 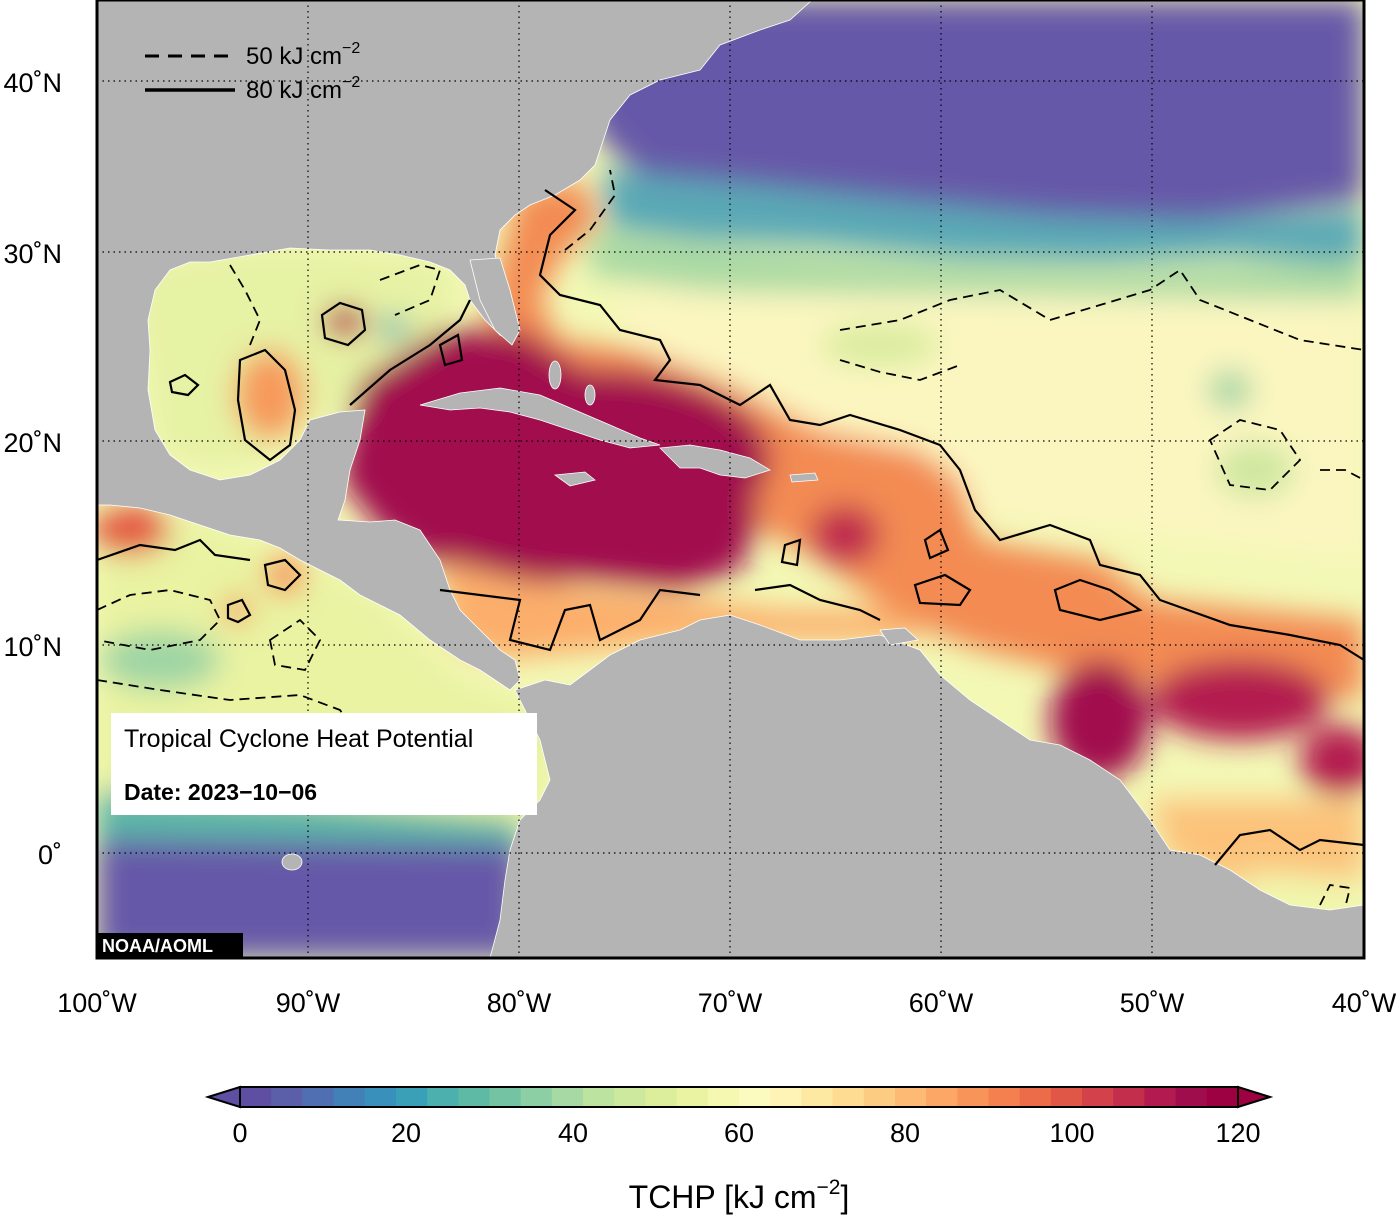 I want to click on colorbar-tick: 120, so click(x=1237, y=1133).